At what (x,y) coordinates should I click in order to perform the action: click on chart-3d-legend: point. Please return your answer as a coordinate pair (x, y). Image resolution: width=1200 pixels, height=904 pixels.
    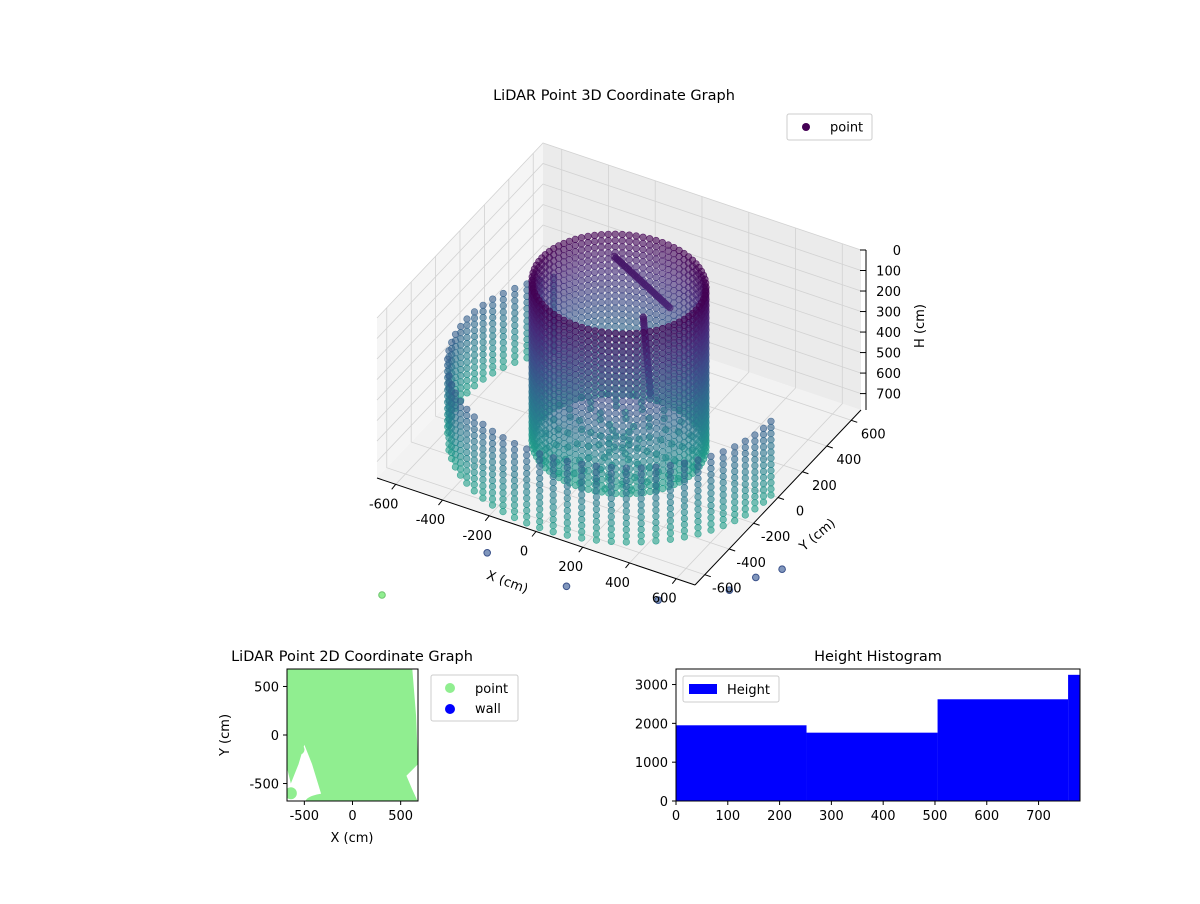
    Looking at the image, I should click on (829, 127).